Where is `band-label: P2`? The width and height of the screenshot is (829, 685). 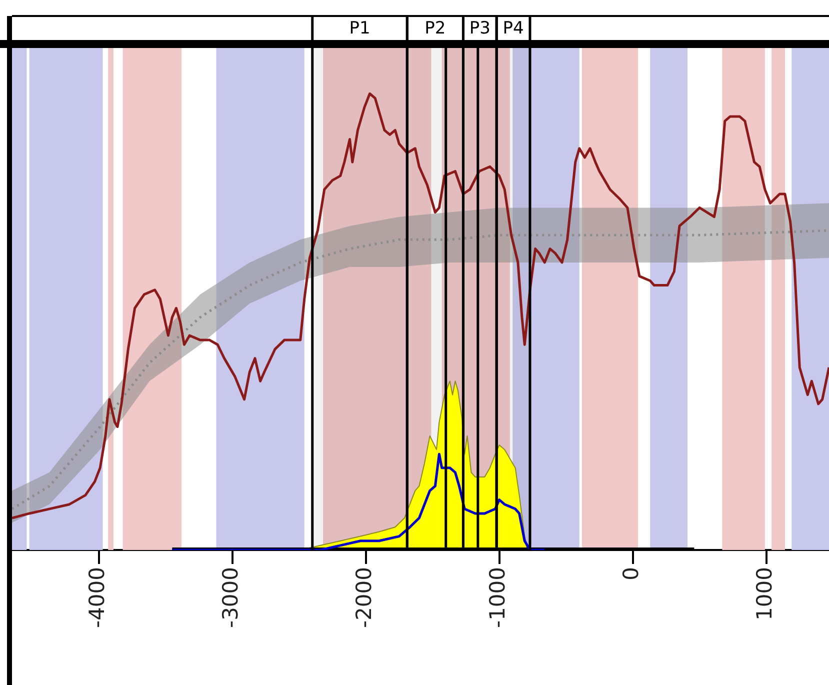 band-label: P2 is located at coordinates (435, 28).